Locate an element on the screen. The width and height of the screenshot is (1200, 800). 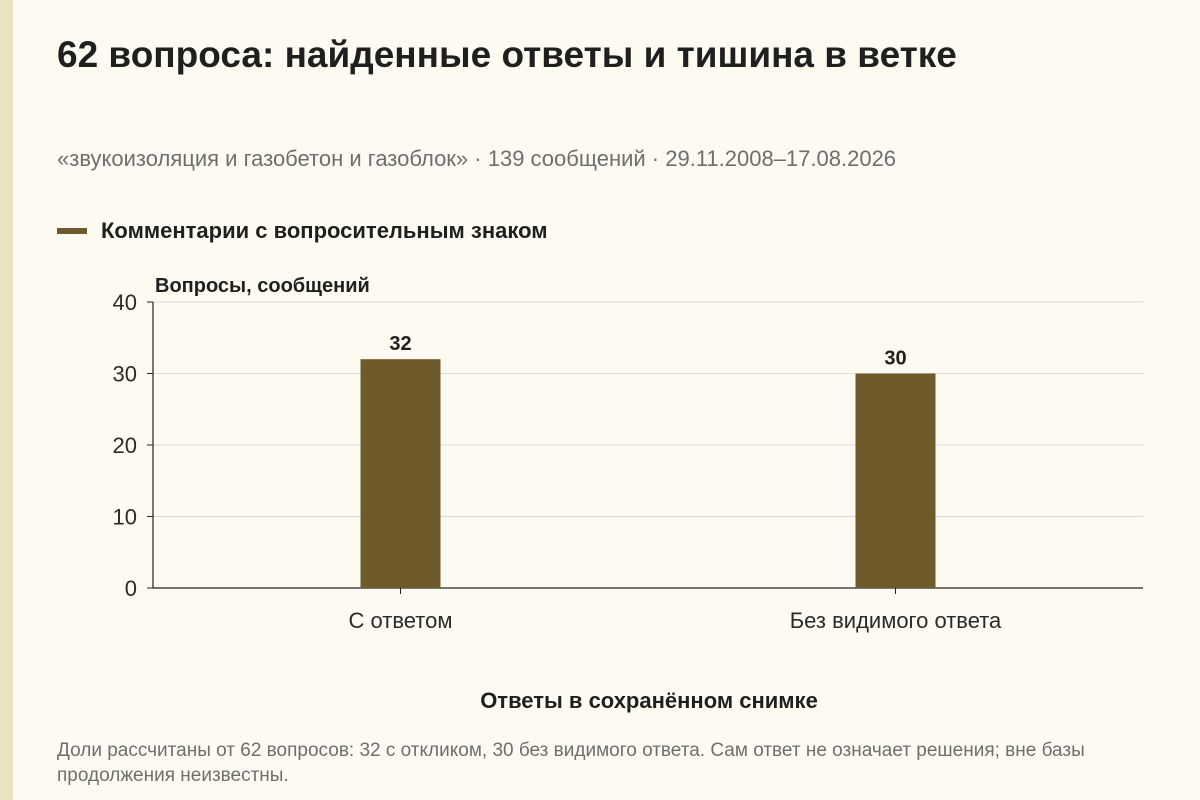
chart-legend: Комментарии с вопросительным знаком is located at coordinates (302, 231).